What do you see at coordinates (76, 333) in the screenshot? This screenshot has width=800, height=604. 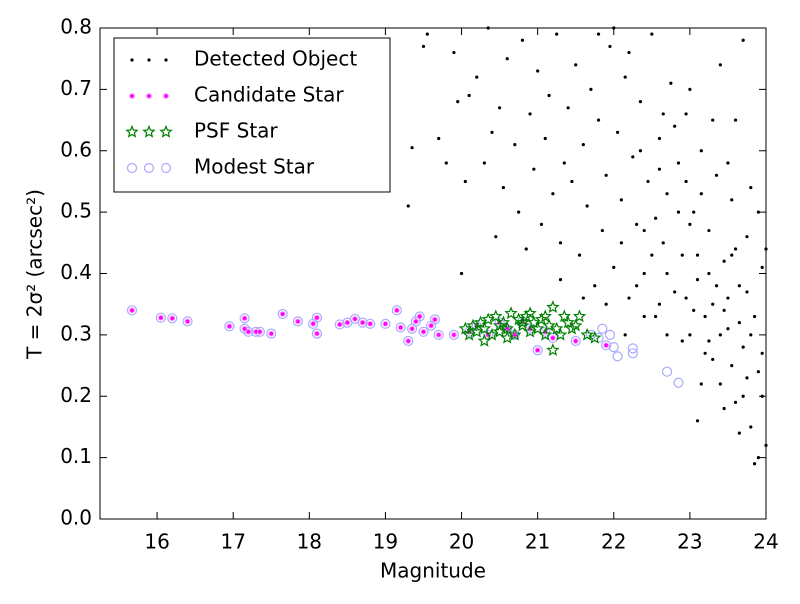 I see `y-tick-label: 0.3` at bounding box center [76, 333].